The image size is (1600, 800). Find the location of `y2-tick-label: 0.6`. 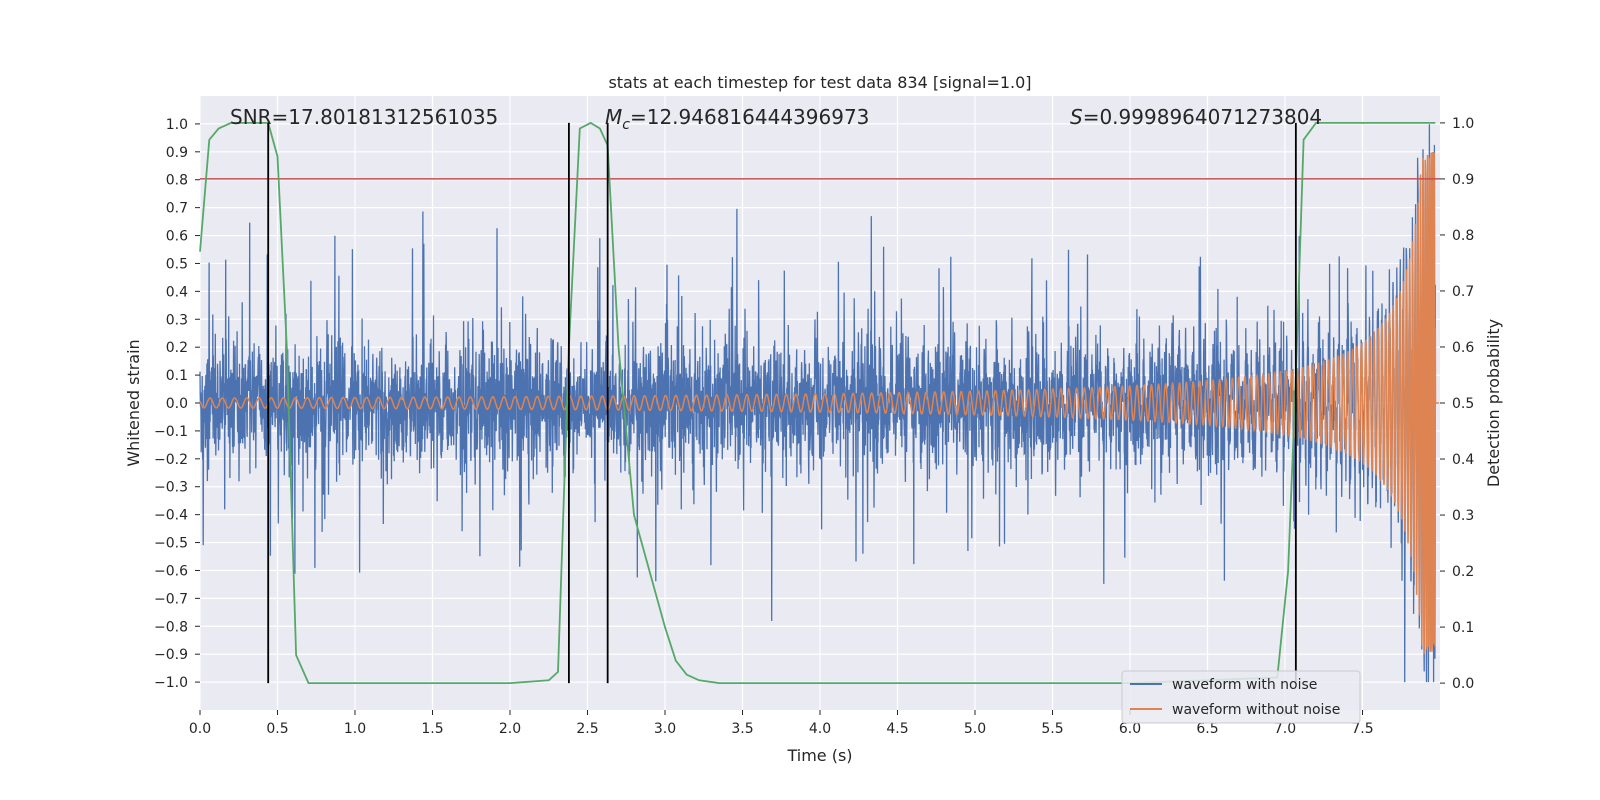

y2-tick-label: 0.6 is located at coordinates (1463, 348).